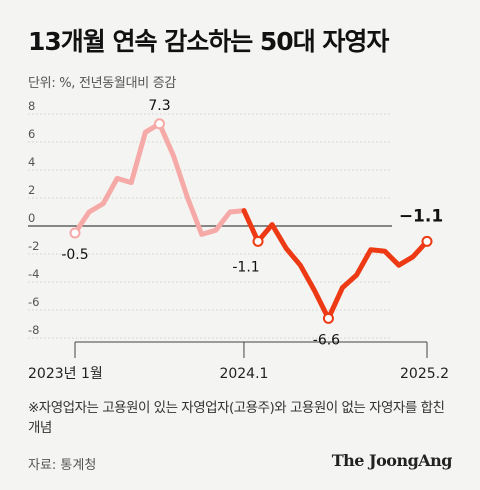 The image size is (480, 490). What do you see at coordinates (208, 41) in the screenshot?
I see `chart-title: 13개월 연속 감소하는 50대 자영자` at bounding box center [208, 41].